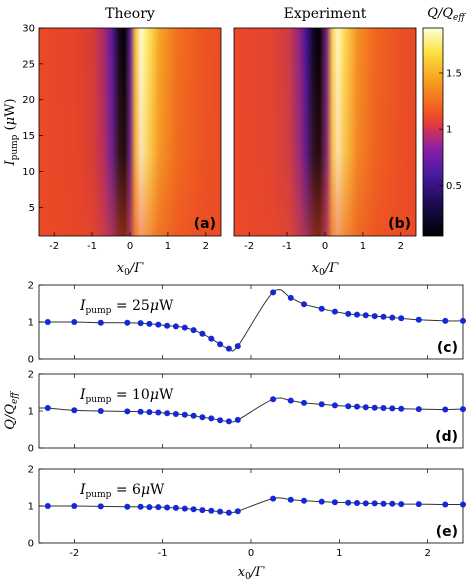 This screenshot has height=584, width=471. I want to click on colorbar-tick-label: 1, so click(449, 130).